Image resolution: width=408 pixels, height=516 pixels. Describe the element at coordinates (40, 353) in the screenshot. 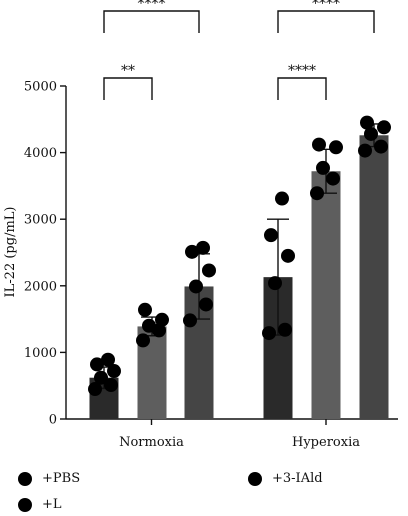

I see `y-tick-label: 1000` at that location.